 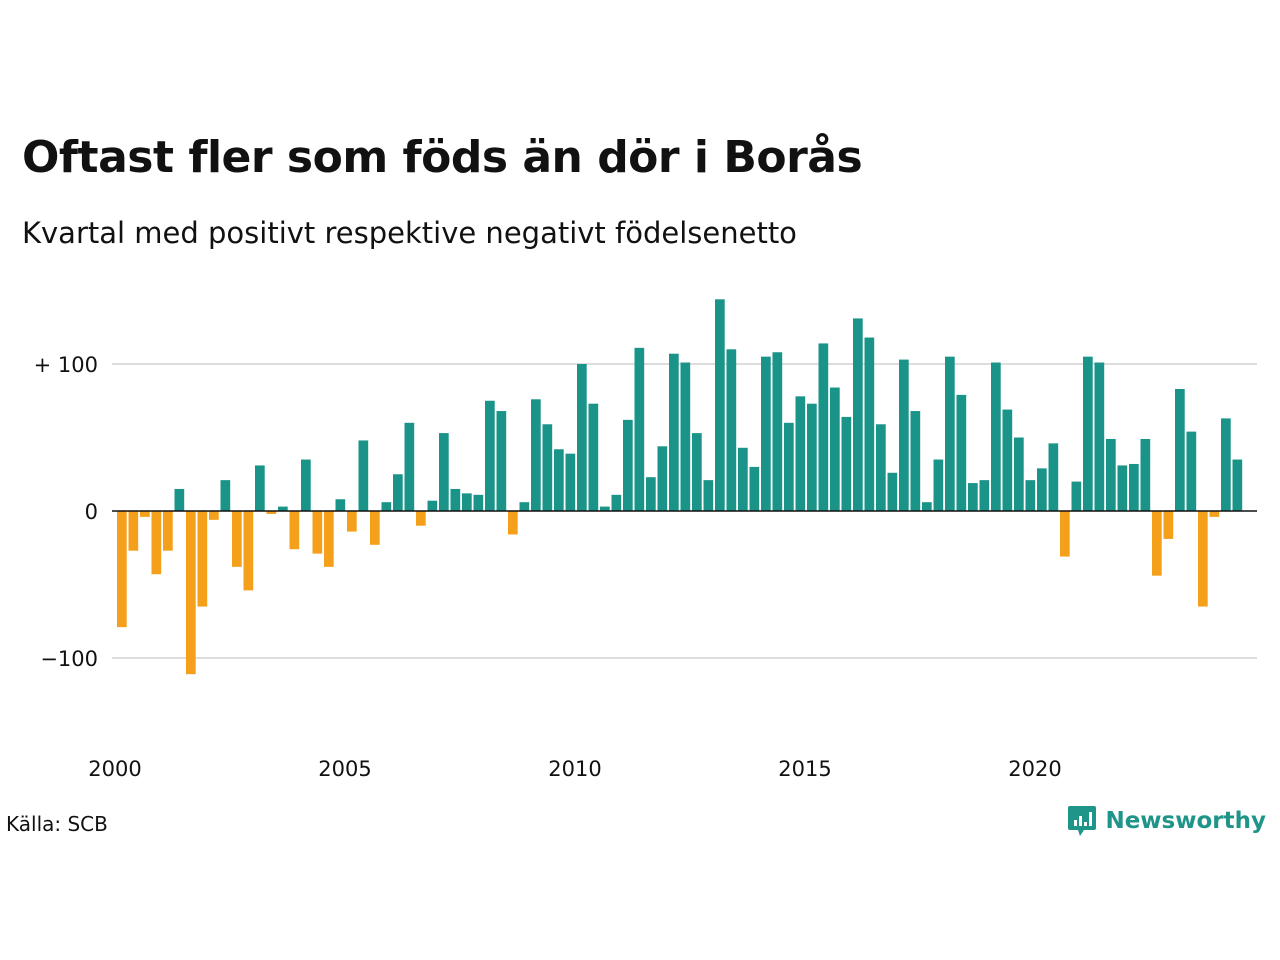 I want to click on y-axis-ticks: + 100 0 −100, so click(x=66, y=512).